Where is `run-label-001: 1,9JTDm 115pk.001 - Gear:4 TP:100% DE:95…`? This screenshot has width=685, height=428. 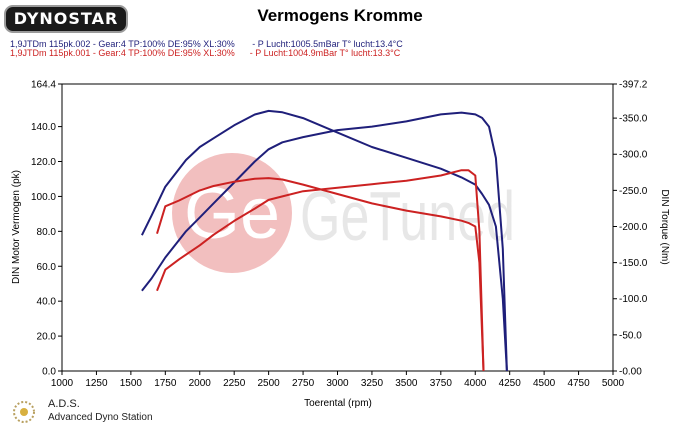 run-label-001: 1,9JTDm 115pk.001 - Gear:4 TP:100% DE:95… is located at coordinates (205, 53).